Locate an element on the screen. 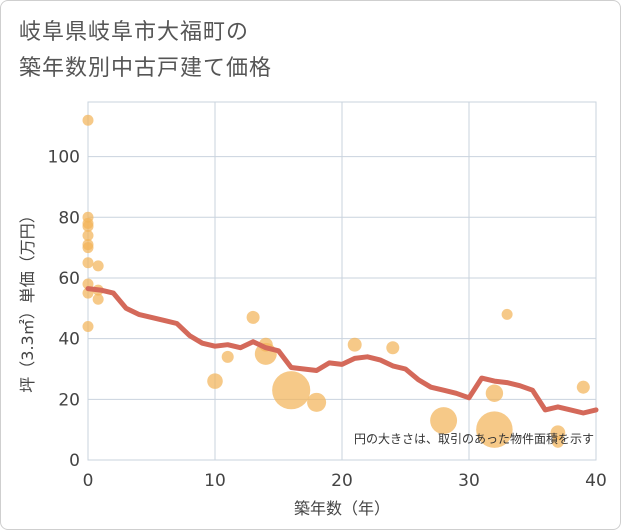  y-tick-label: 60 is located at coordinates (69, 279).